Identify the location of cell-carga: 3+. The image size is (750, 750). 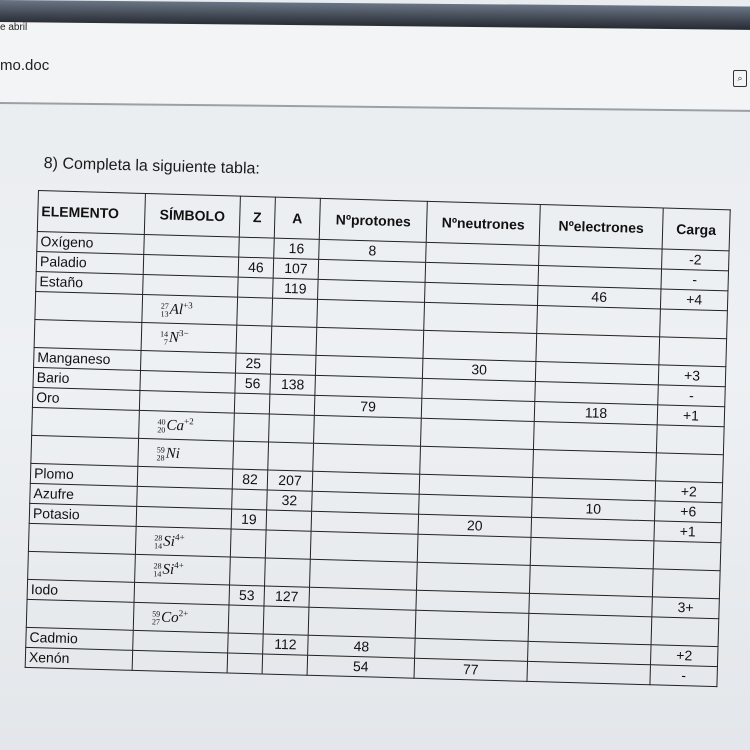
(685, 607).